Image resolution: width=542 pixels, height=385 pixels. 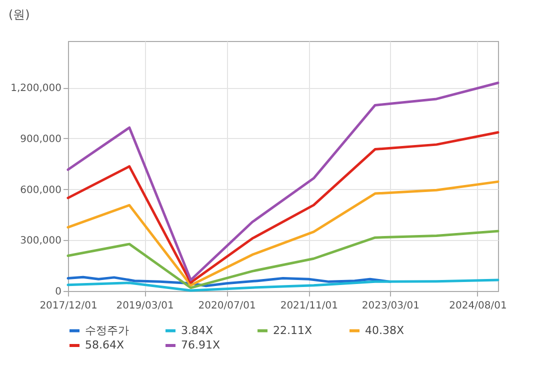 I want to click on legend-label: 22.11X, so click(x=292, y=330).